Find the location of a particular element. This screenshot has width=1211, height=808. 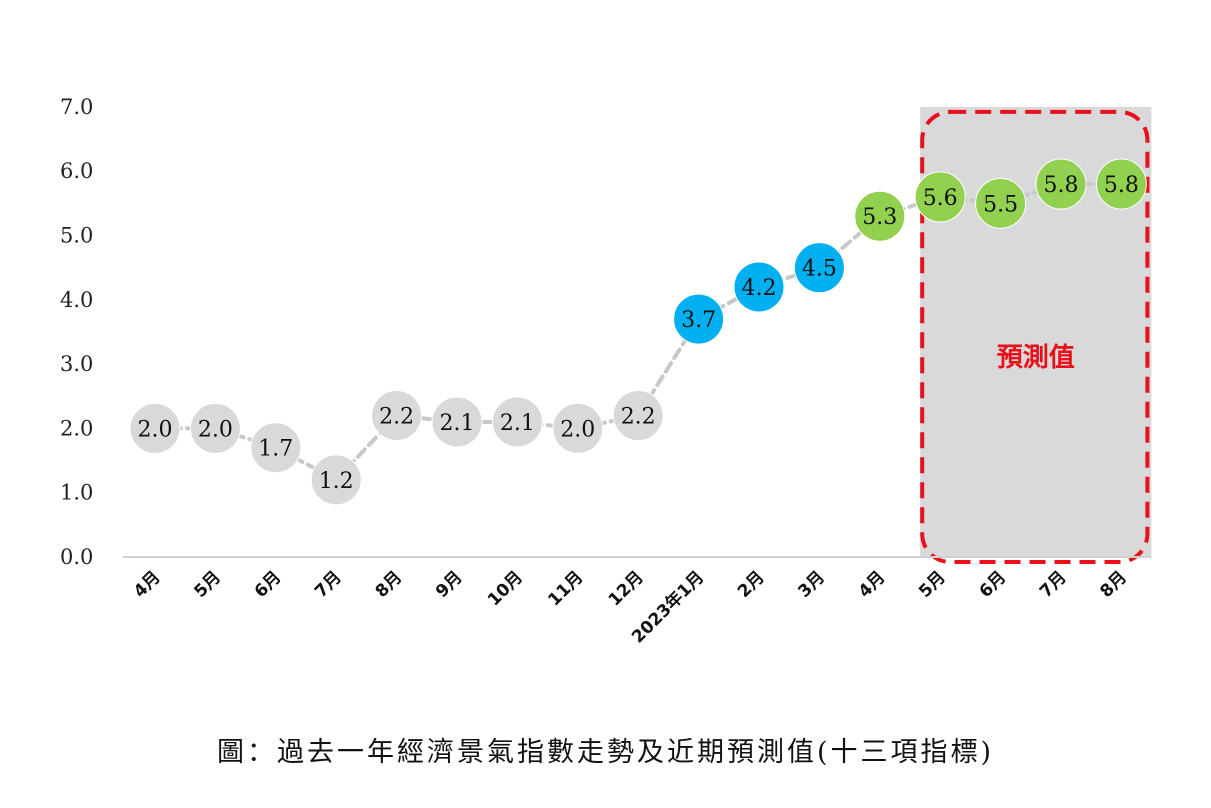

data-label: 5.6 is located at coordinates (940, 198).